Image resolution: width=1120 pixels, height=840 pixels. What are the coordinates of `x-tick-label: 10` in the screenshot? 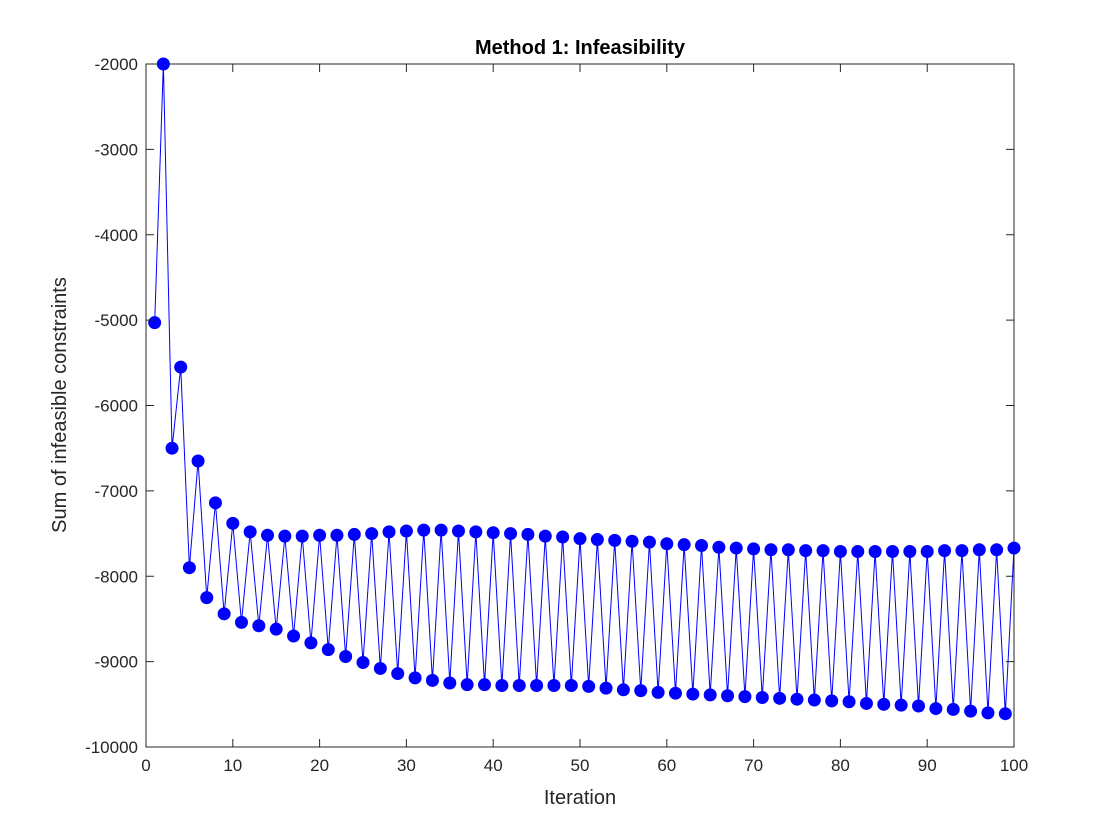 It's located at (232, 765).